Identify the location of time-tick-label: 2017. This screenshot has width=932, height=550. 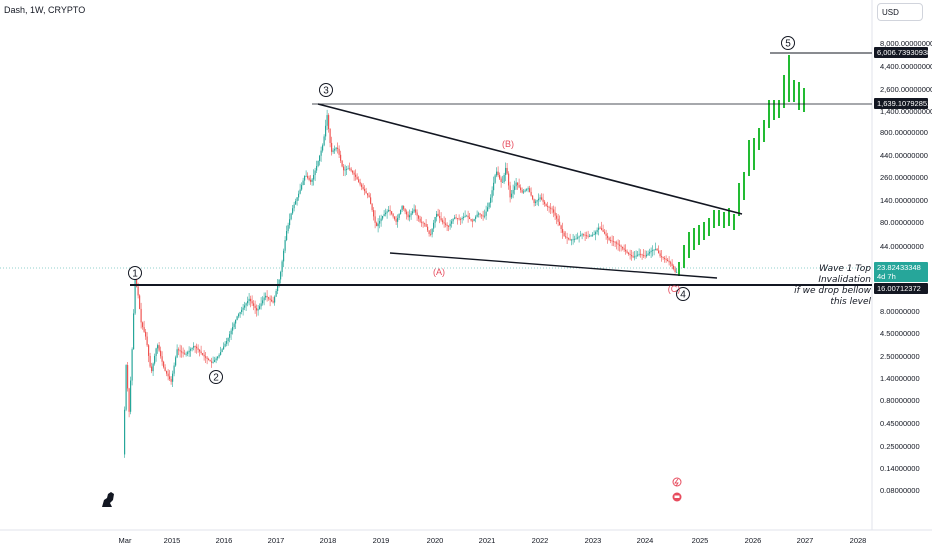
(276, 540).